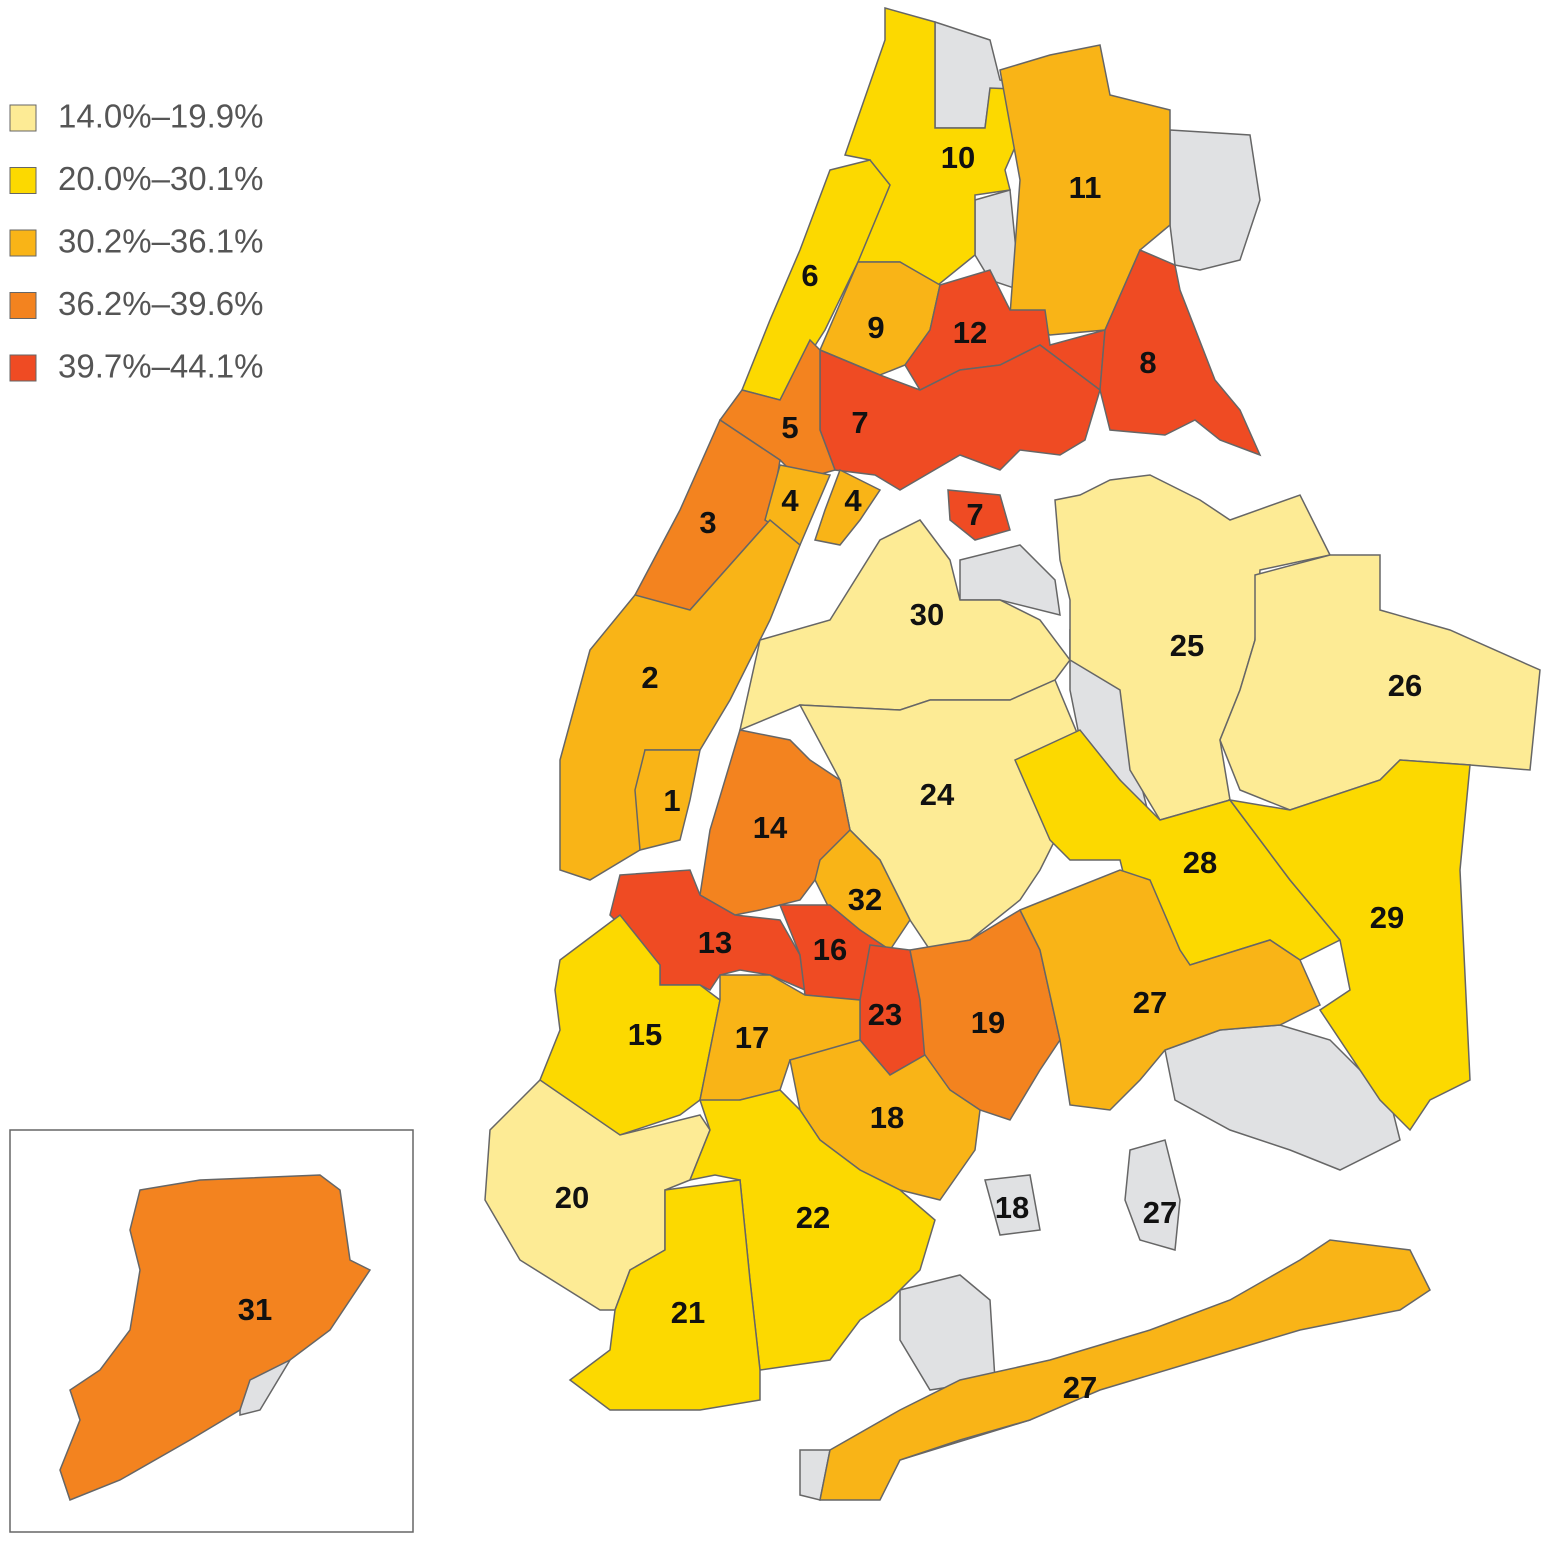  What do you see at coordinates (970, 332) in the screenshot?
I see `district-label: 12` at bounding box center [970, 332].